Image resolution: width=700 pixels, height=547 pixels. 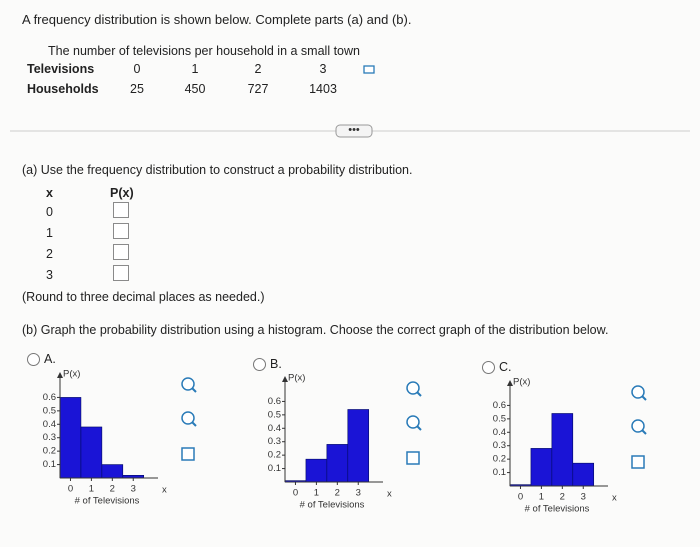 What do you see at coordinates (63, 89) in the screenshot?
I see `row-header: Households` at bounding box center [63, 89].